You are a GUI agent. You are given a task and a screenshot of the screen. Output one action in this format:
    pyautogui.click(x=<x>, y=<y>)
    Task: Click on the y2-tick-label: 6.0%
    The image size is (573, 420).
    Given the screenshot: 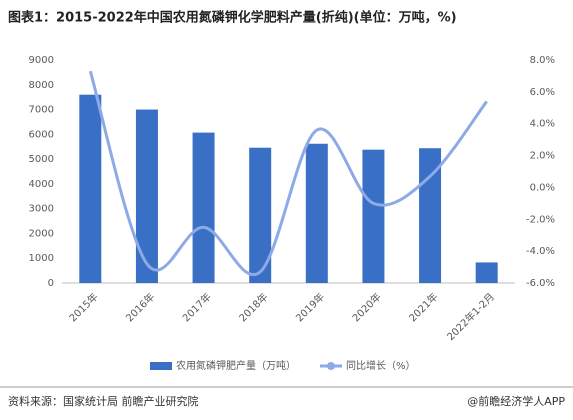 What is the action you would take?
    pyautogui.click(x=542, y=92)
    